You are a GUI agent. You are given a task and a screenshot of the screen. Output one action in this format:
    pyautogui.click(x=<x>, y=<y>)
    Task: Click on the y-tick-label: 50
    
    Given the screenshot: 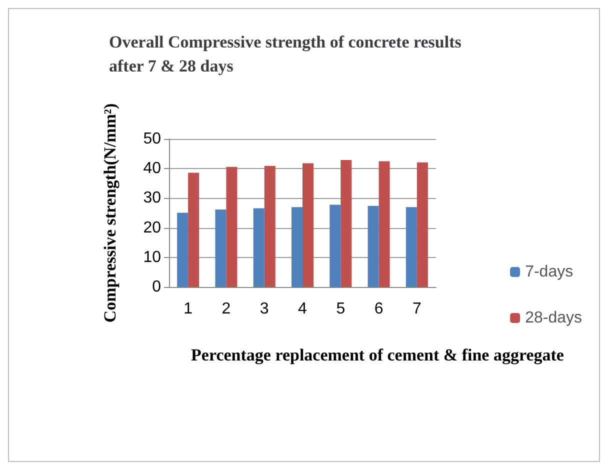 What is the action you would take?
    pyautogui.click(x=152, y=139)
    